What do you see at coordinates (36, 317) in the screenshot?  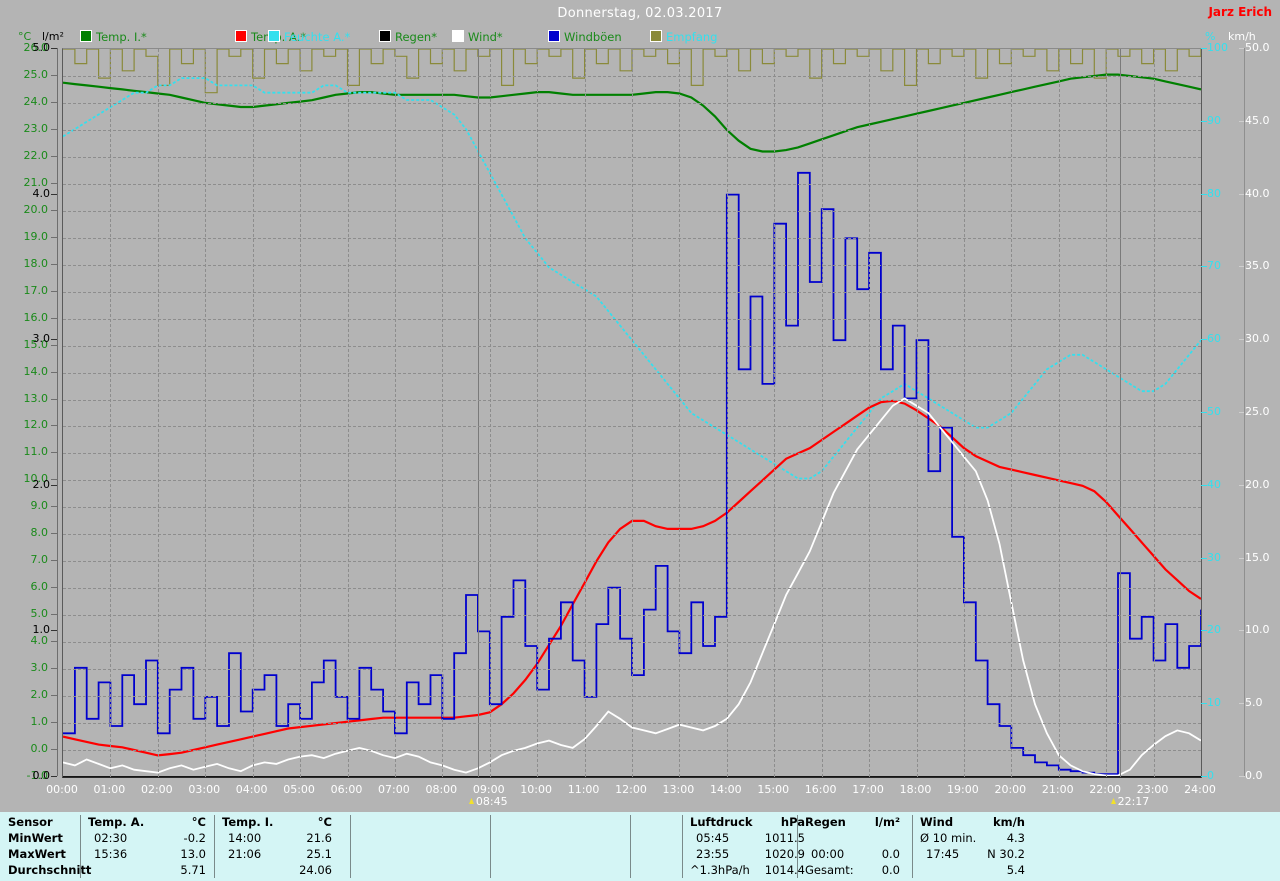 I see `ytick-celsius: 16.0` at bounding box center [36, 317].